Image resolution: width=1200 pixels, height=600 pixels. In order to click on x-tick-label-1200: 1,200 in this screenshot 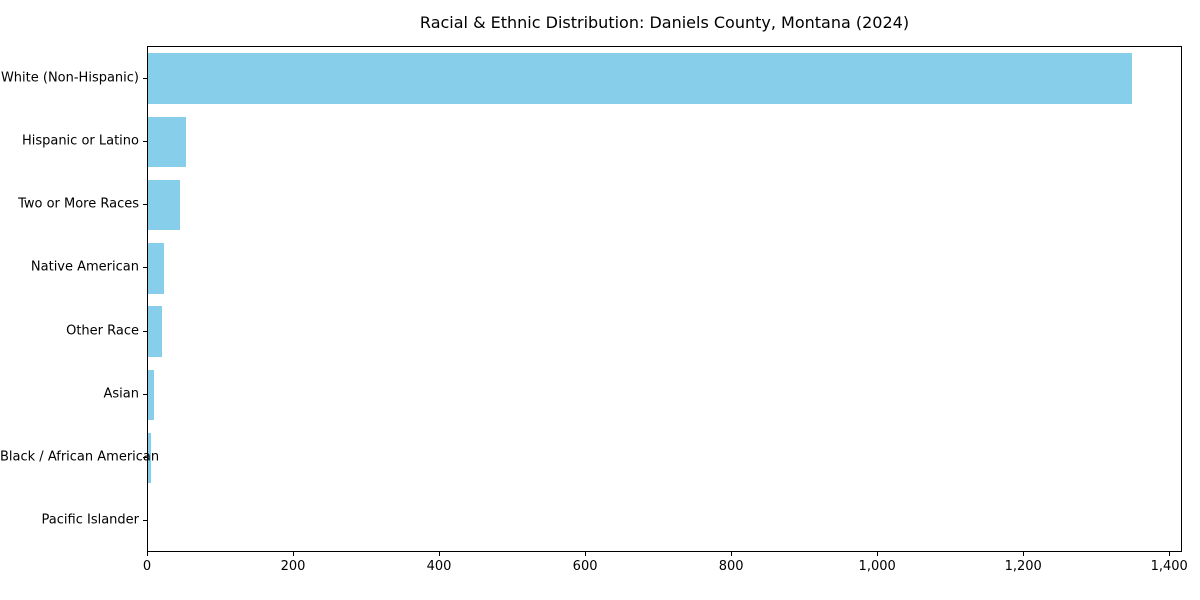, I will do `click(1023, 566)`.